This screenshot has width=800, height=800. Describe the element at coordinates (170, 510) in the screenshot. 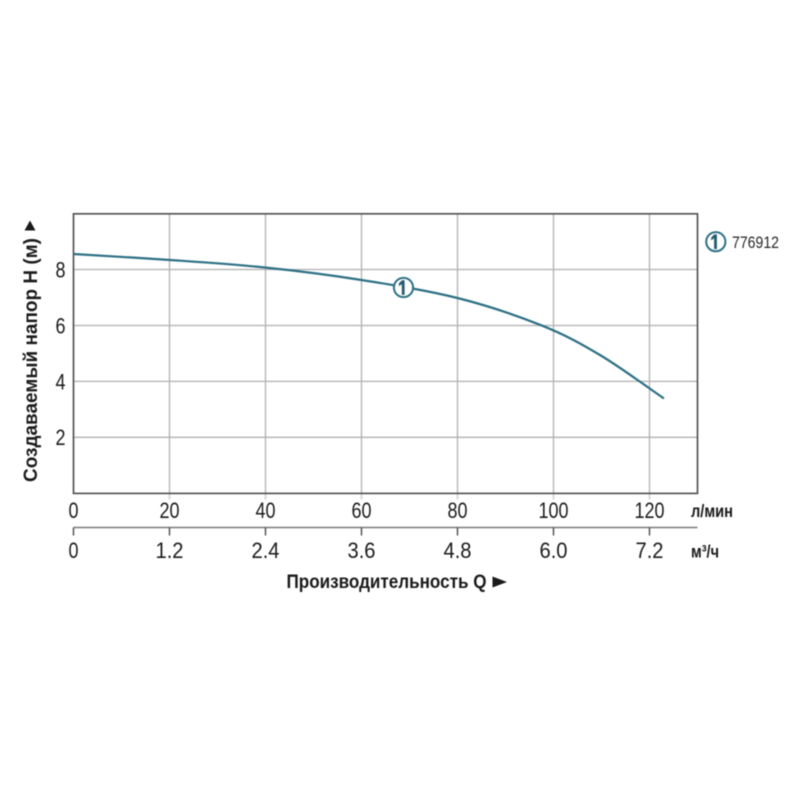

I see `svg-text: 20` at that location.